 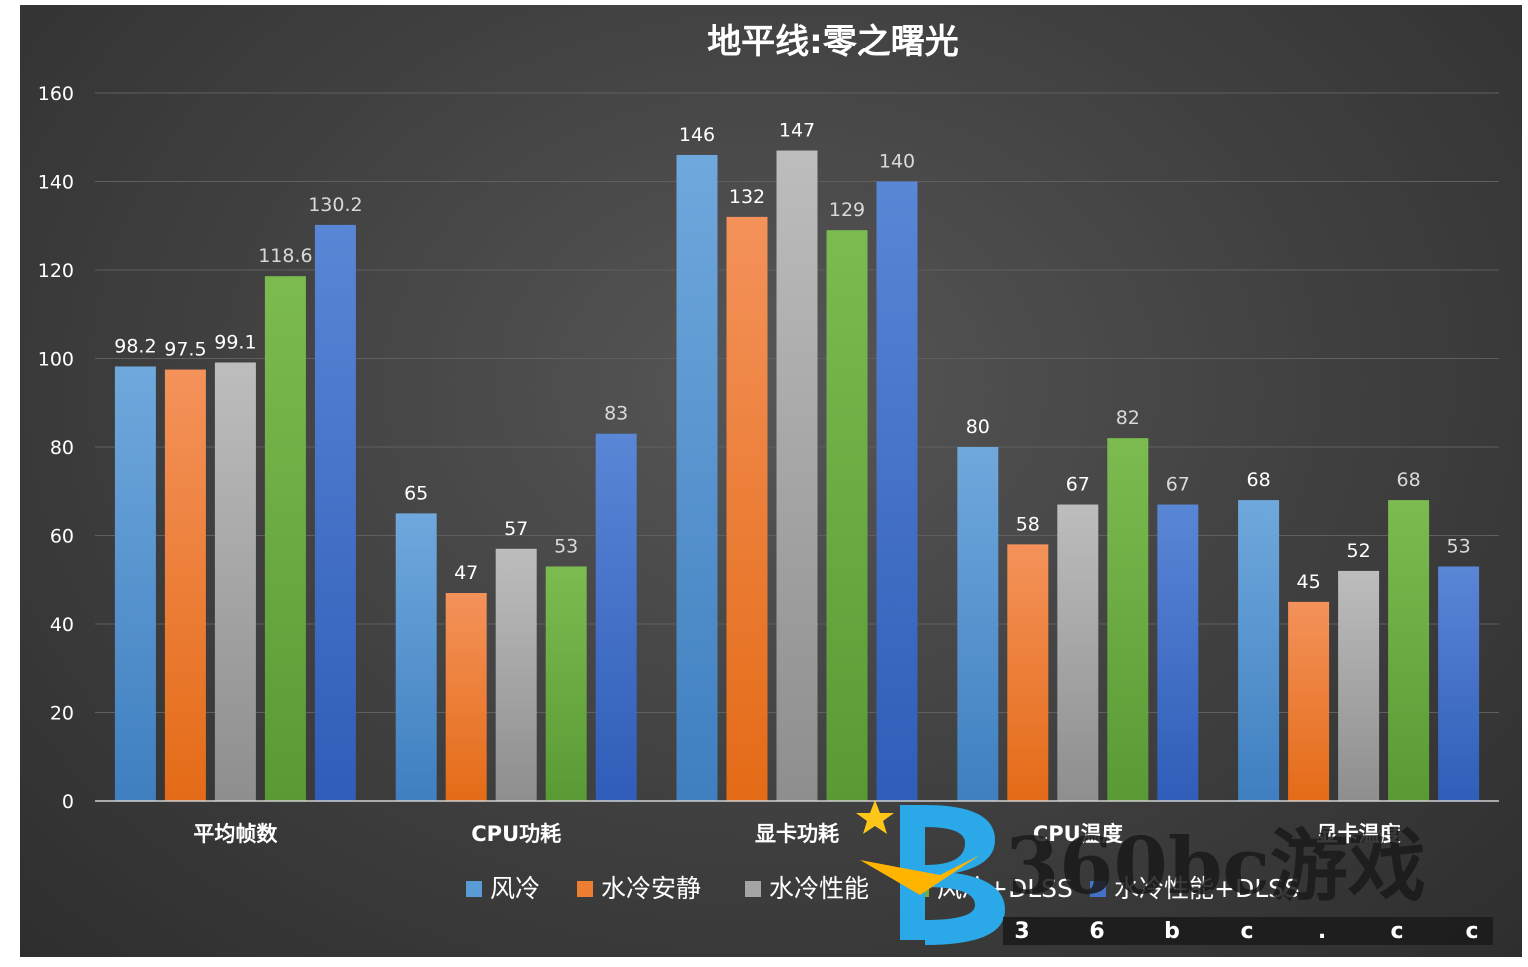 I want to click on watermark: 360bc游戏 3 6 b c. c c, so click(x=1174, y=872).